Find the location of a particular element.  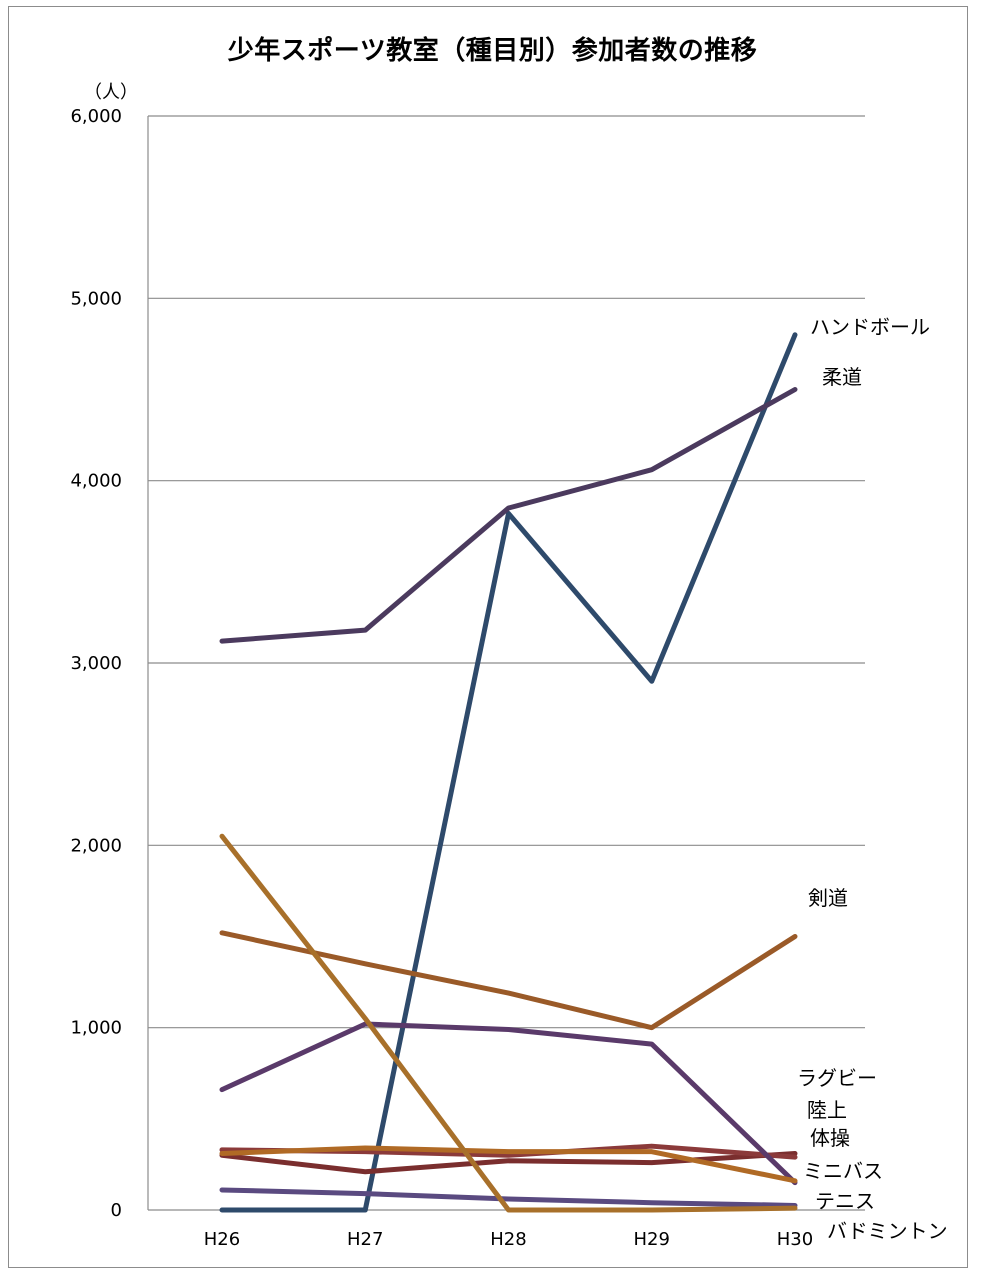

chart-title: 少年スポーツ教室（種目別）参加者数の推移 is located at coordinates (492, 51).